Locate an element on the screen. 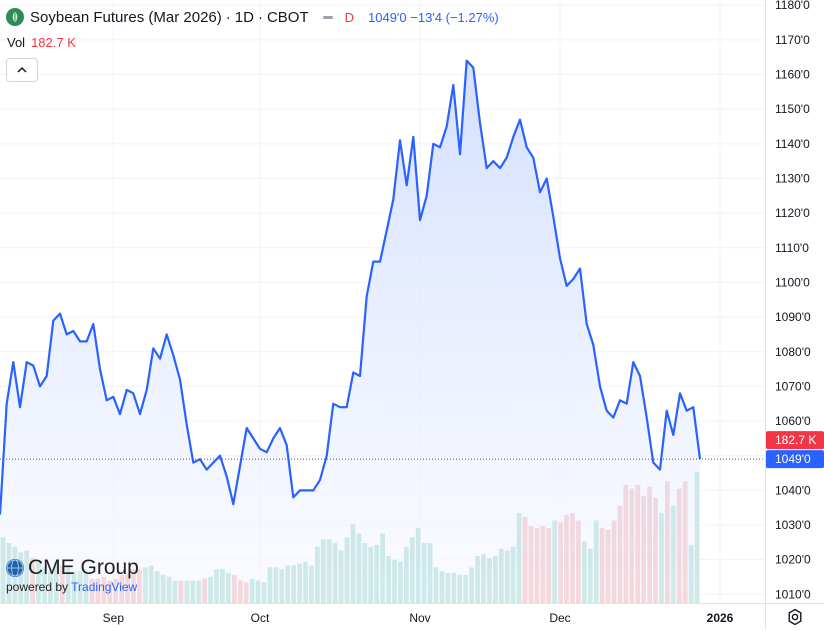  price-change-quote: 1049'0 −13'4 (−1.27%) is located at coordinates (433, 17).